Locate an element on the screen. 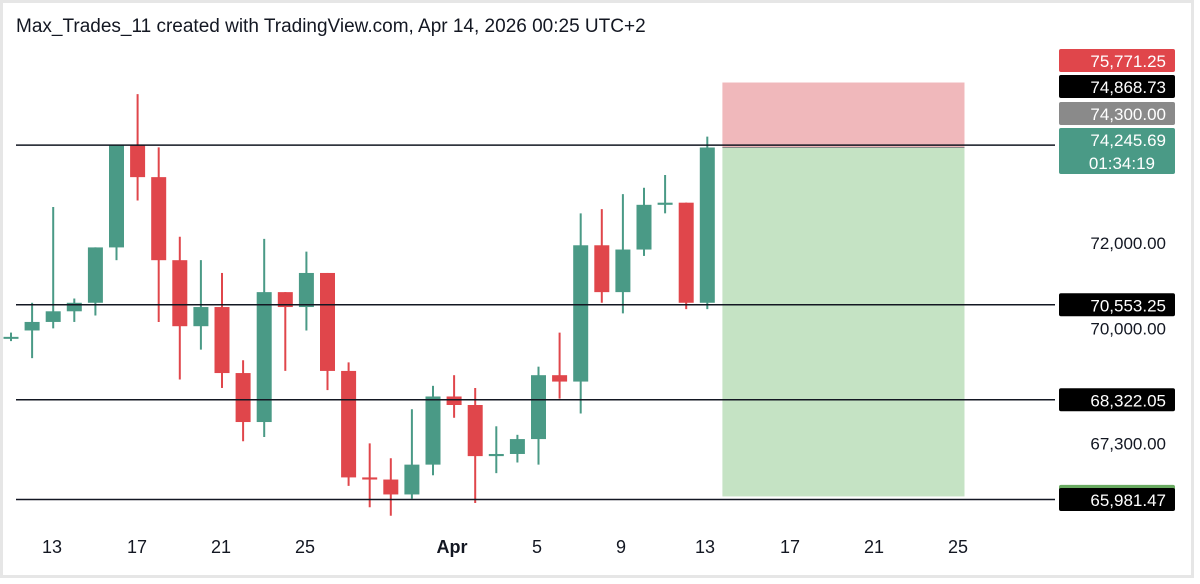 The height and width of the screenshot is (584, 1200). take-profit-zone is located at coordinates (843, 322).